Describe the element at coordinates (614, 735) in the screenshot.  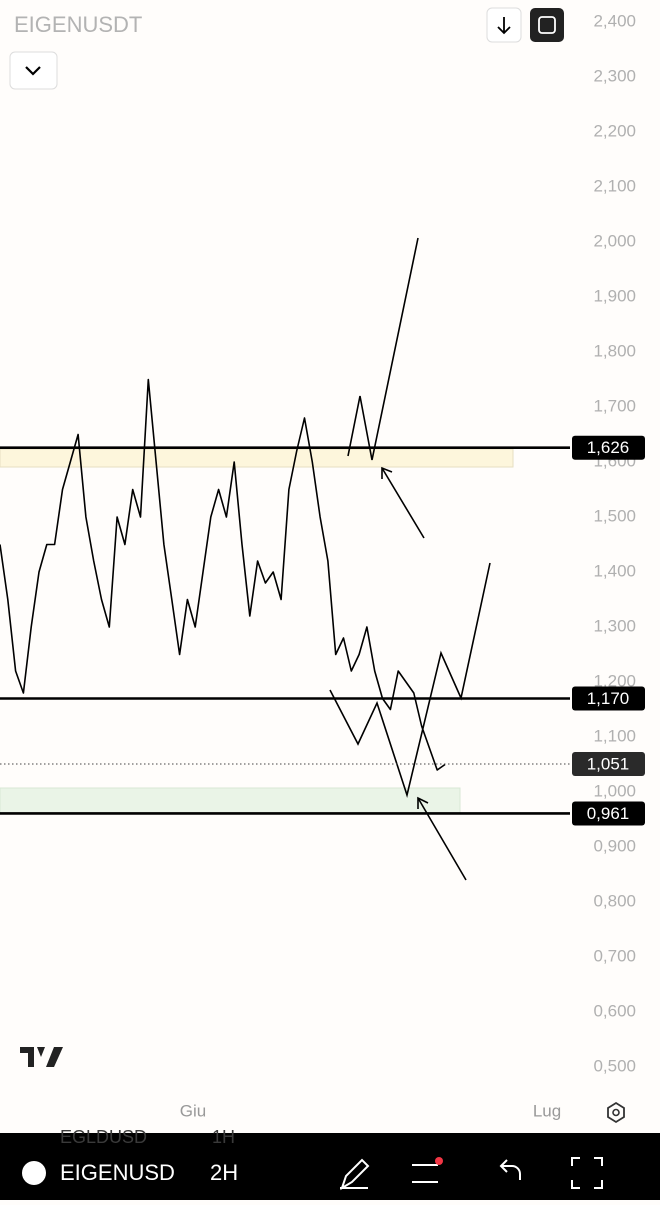
I see `y-tick-label: 1,100` at that location.